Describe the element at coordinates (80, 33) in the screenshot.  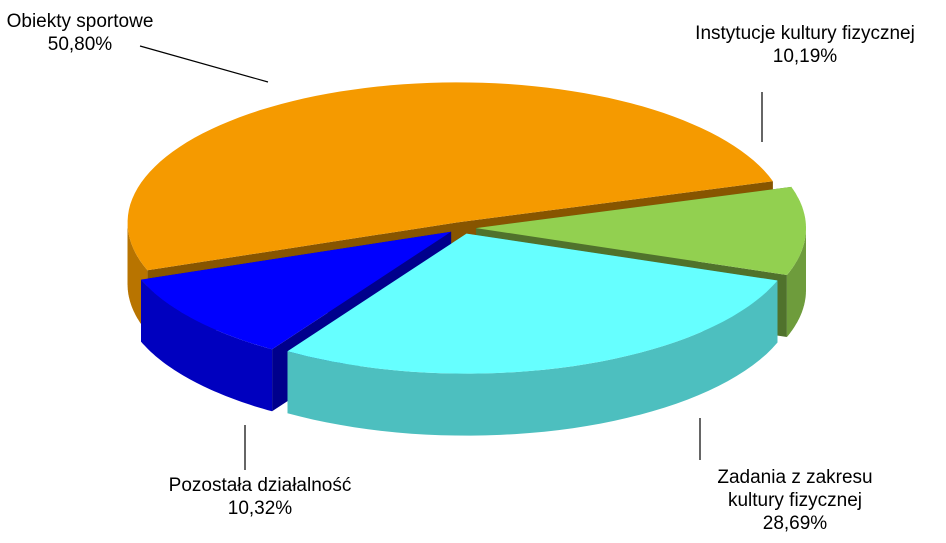
I see `slice-label: Obiekty sportowe 50,80%` at that location.